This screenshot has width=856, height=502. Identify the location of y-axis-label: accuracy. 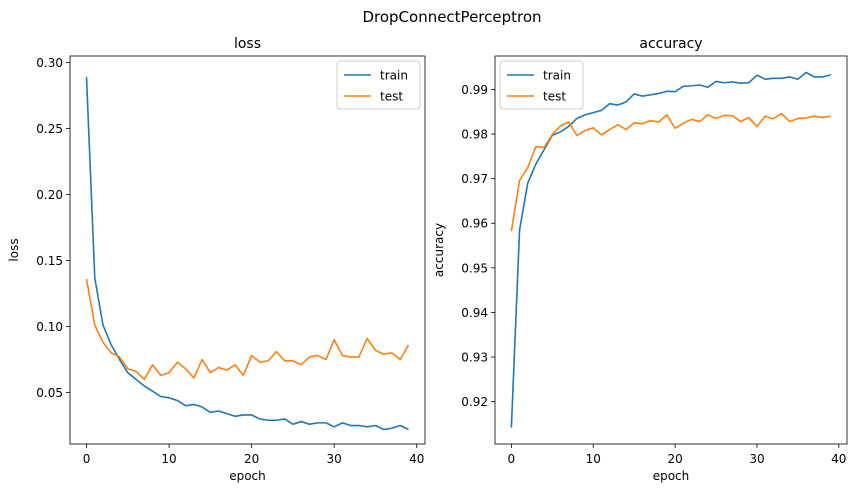
(439, 250).